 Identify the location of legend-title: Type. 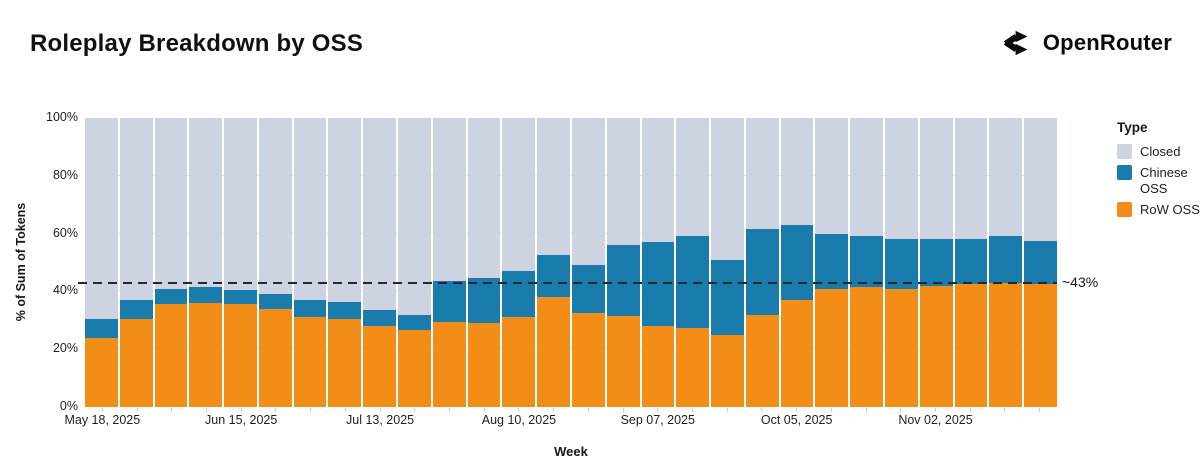
(1132, 127).